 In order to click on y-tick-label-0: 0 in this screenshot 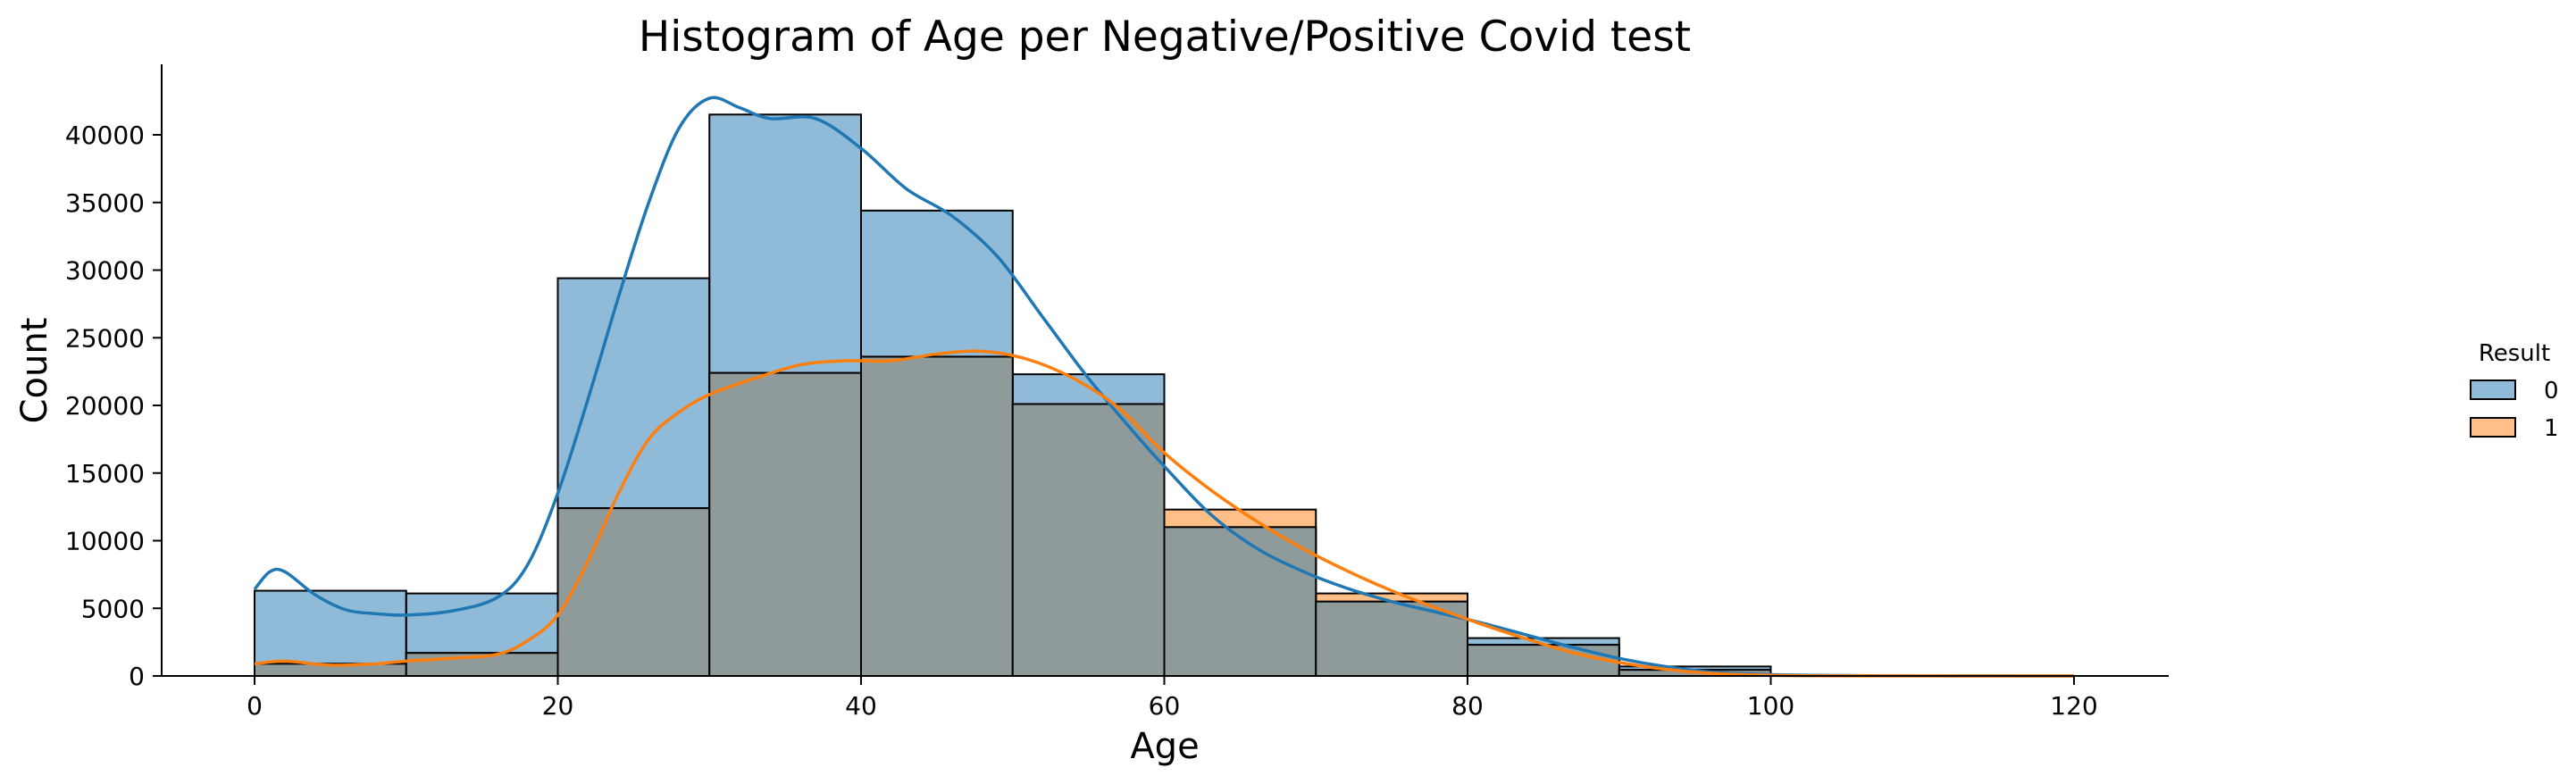, I will do `click(137, 677)`.